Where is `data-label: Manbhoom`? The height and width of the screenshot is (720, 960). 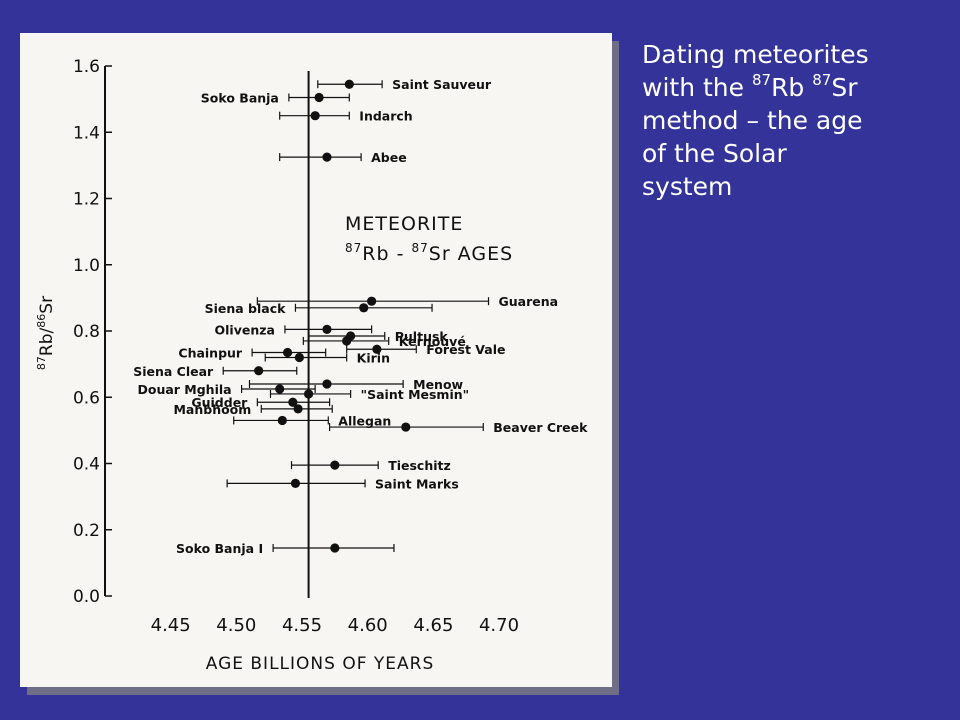
data-label: Manbhoom is located at coordinates (212, 409).